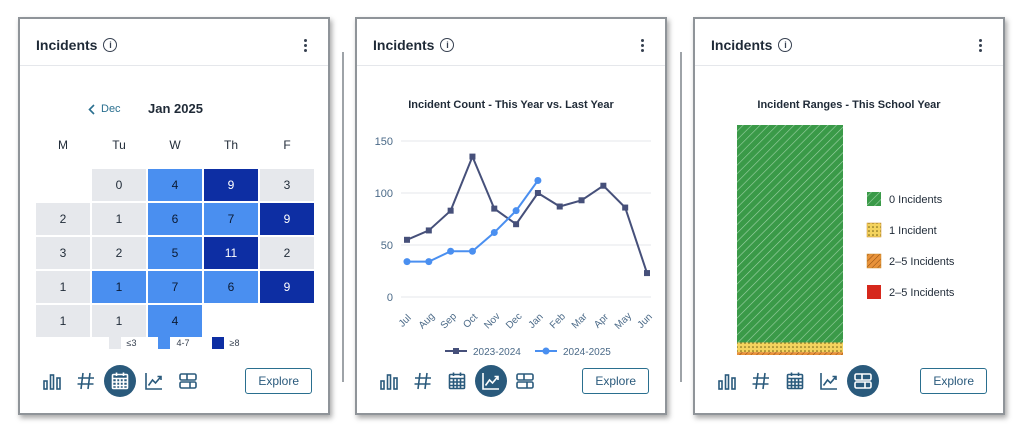 The width and height of the screenshot is (1024, 435). Describe the element at coordinates (174, 343) in the screenshot. I see `legend-item: 4-7` at that location.